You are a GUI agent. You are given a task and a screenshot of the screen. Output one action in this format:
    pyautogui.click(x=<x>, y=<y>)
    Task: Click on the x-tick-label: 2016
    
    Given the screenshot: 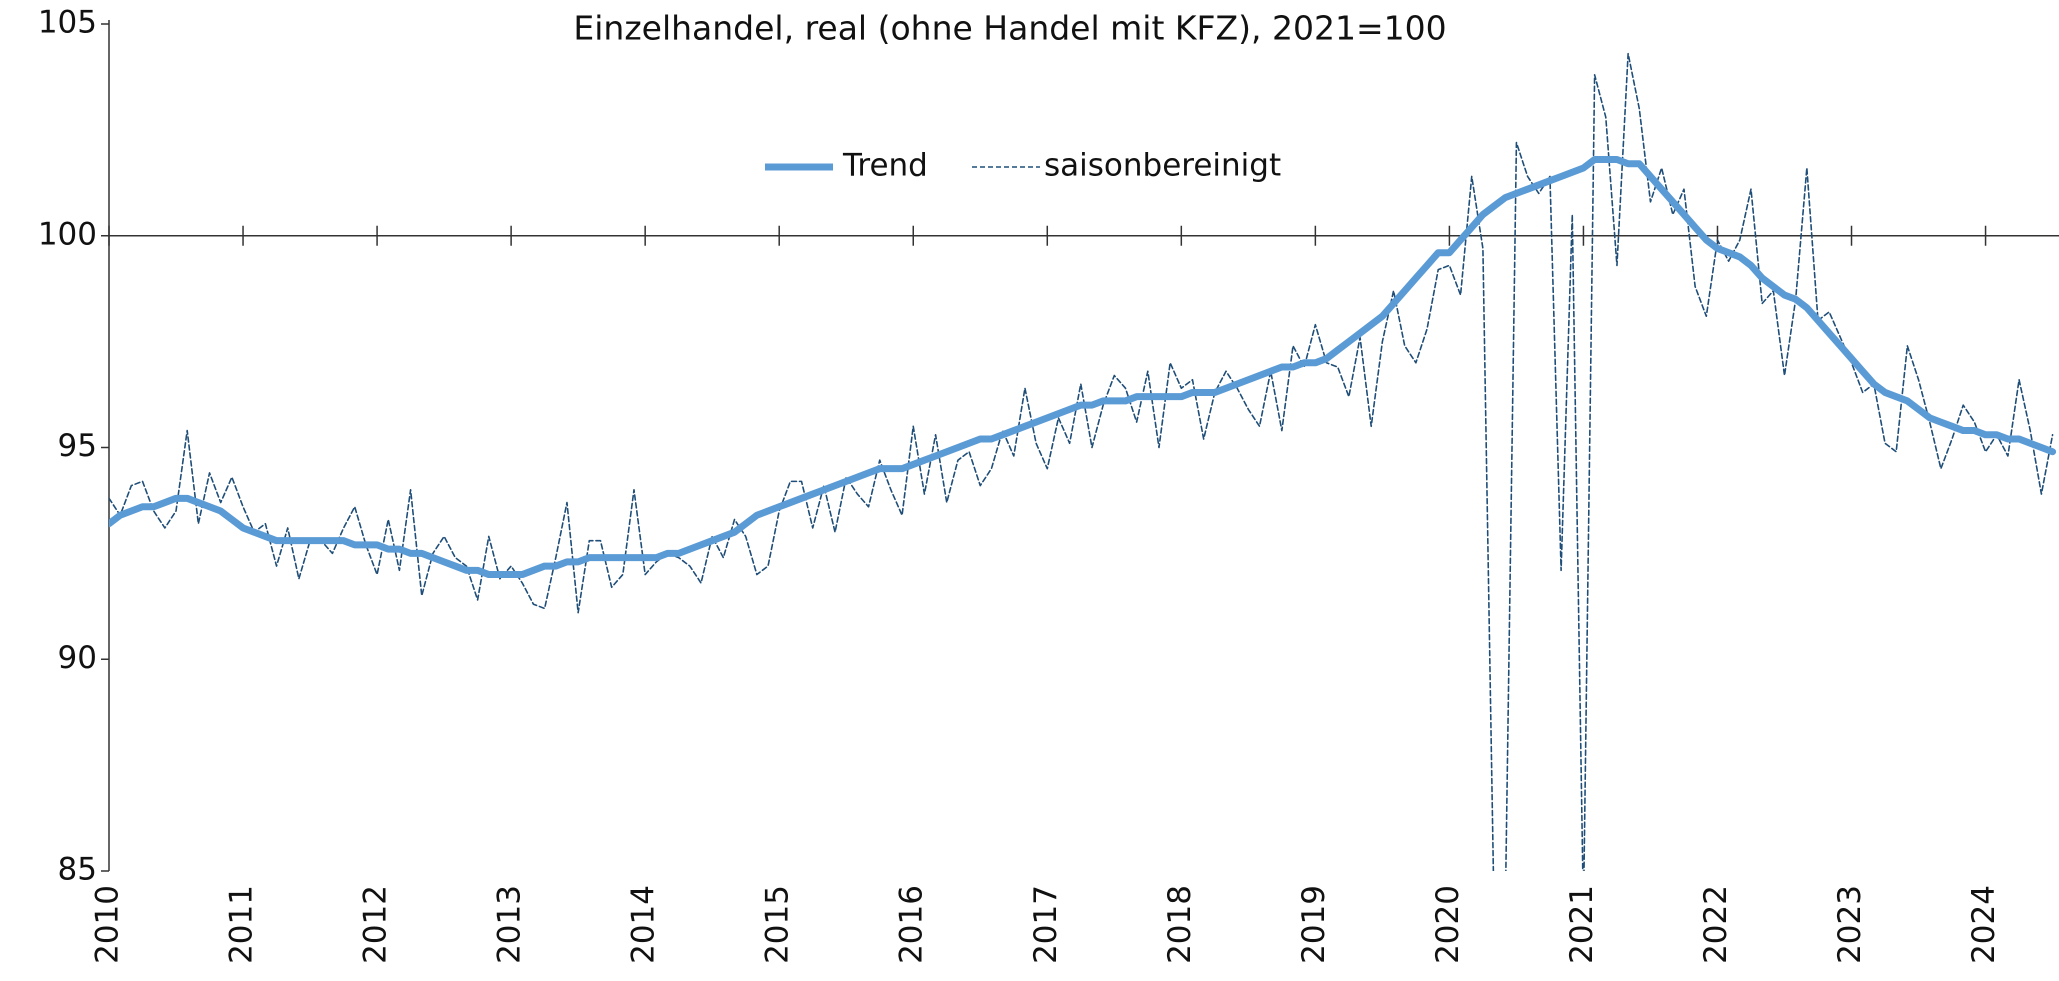 What is the action you would take?
    pyautogui.click(x=912, y=924)
    